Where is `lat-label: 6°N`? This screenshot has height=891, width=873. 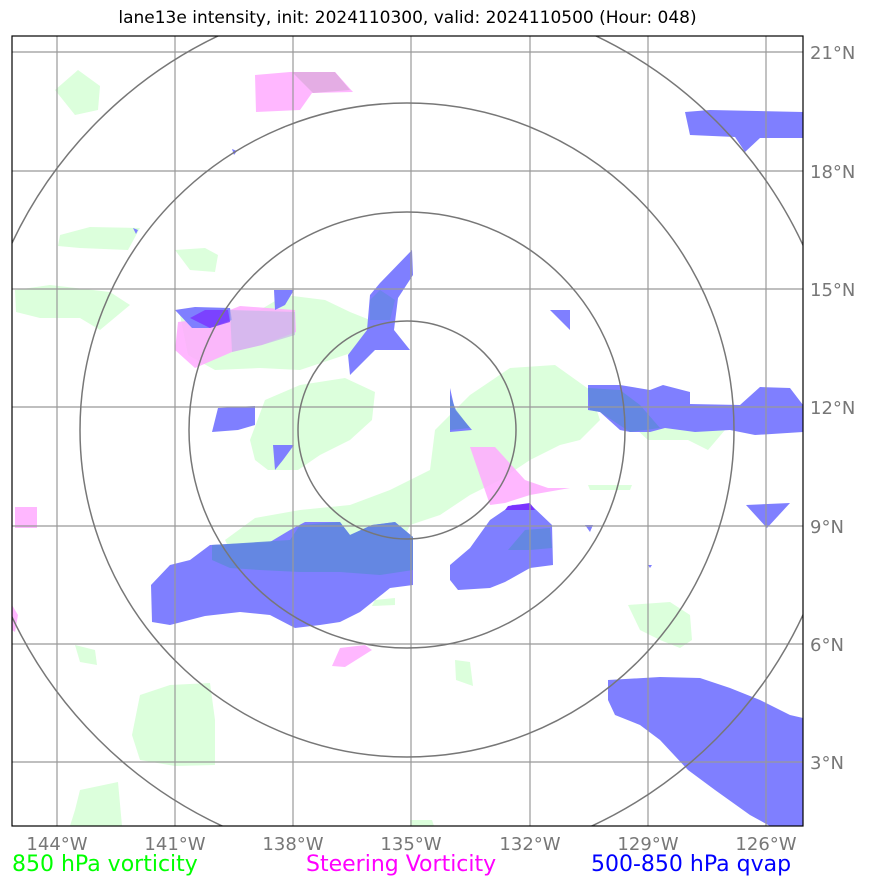
lat-label: 6°N is located at coordinates (827, 645).